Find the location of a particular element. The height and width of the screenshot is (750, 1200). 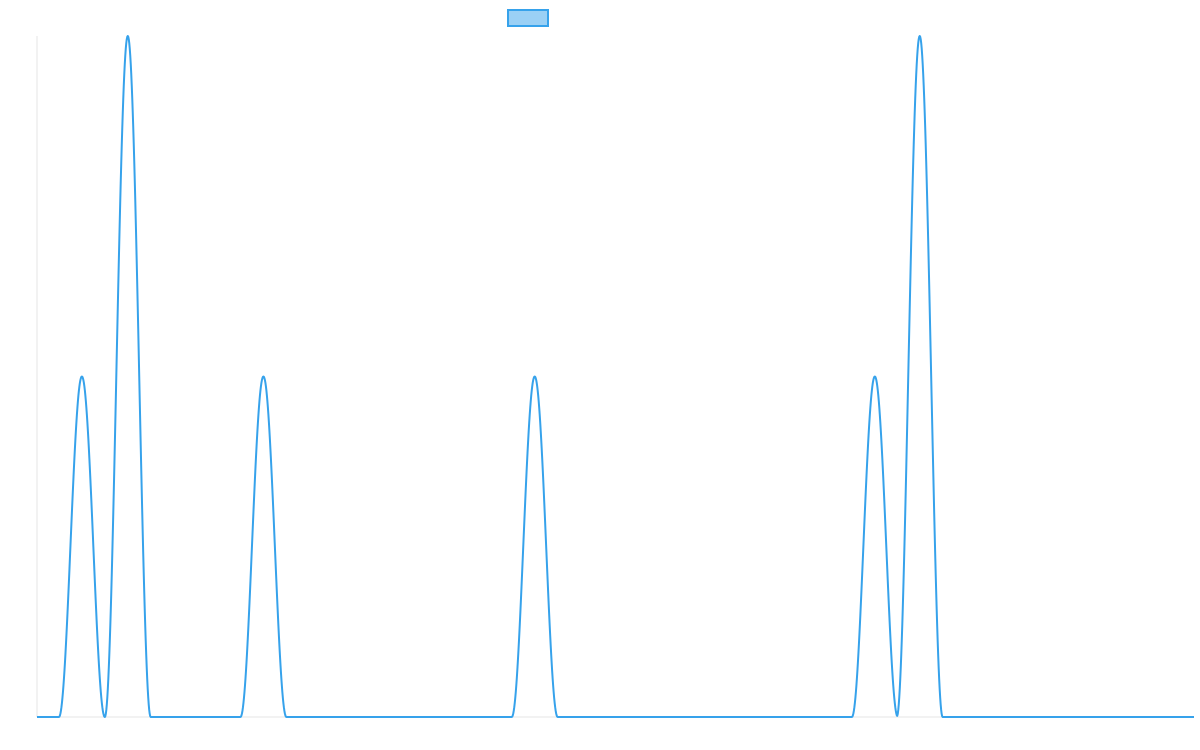

legend is located at coordinates (528, 18).